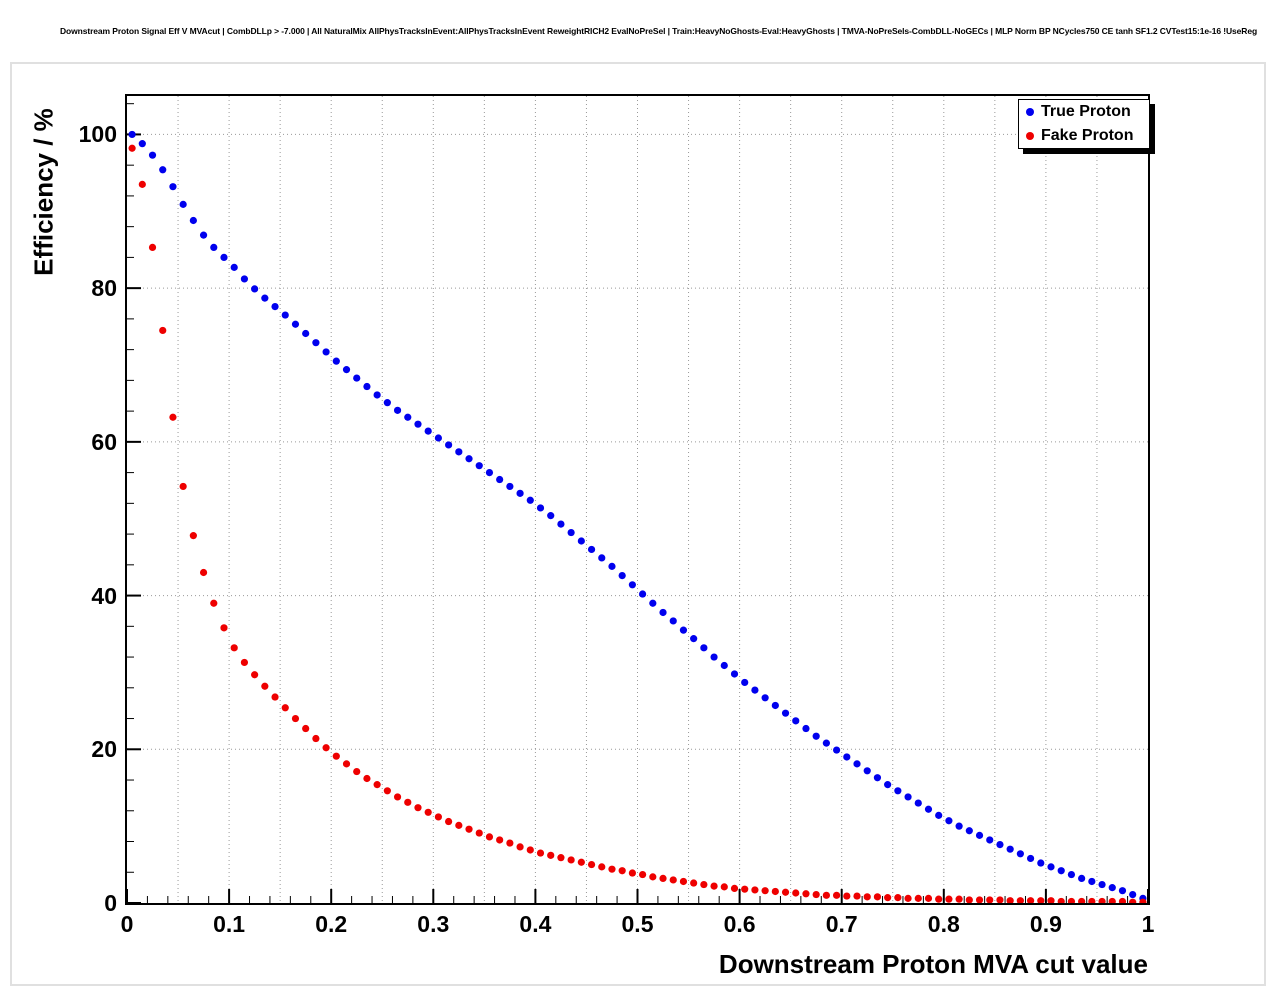 The image size is (1276, 996). Describe the element at coordinates (1084, 112) in the screenshot. I see `legend-item-true-proton: True Proton` at that location.